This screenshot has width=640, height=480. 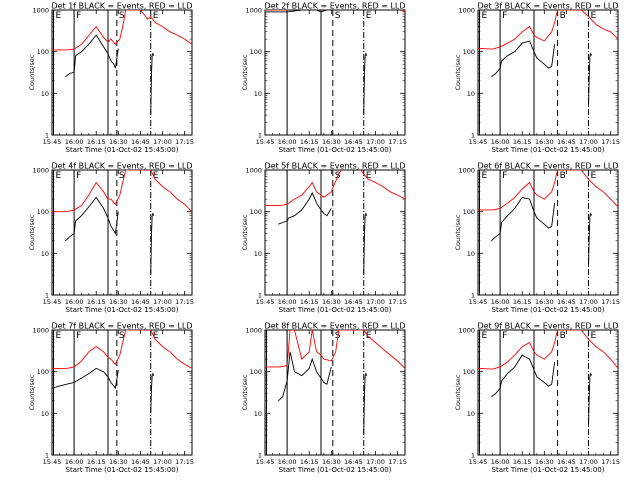 What do you see at coordinates (334, 326) in the screenshot?
I see `panel-title: Det 8f BLACK = Events, RED = LLD` at bounding box center [334, 326].